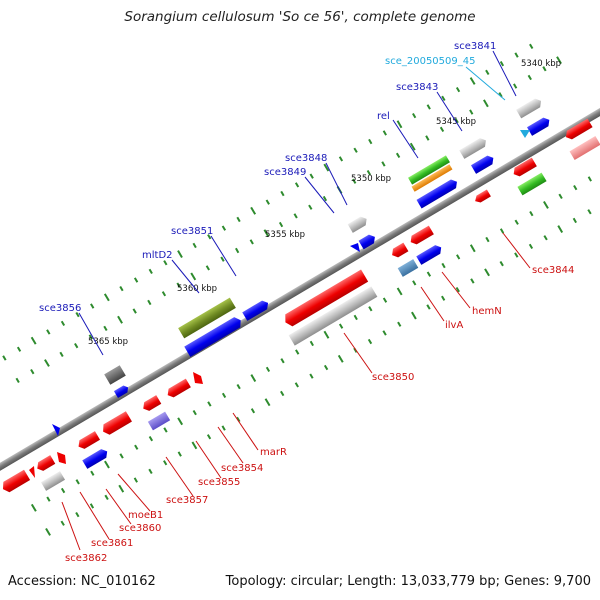  I want to click on gene-block-sce3844, so click(483, 196).